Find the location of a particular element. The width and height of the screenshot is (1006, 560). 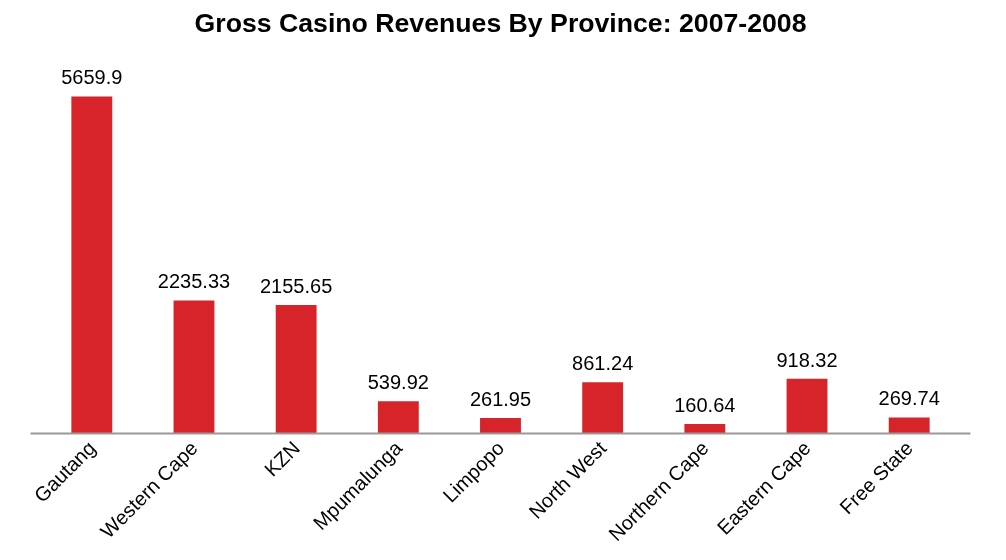

data-label: 160.64 is located at coordinates (705, 404).